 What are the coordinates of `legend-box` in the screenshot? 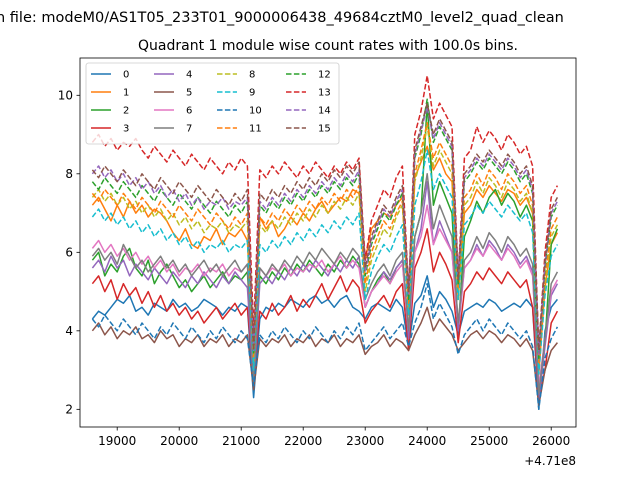 It's located at (212, 103).